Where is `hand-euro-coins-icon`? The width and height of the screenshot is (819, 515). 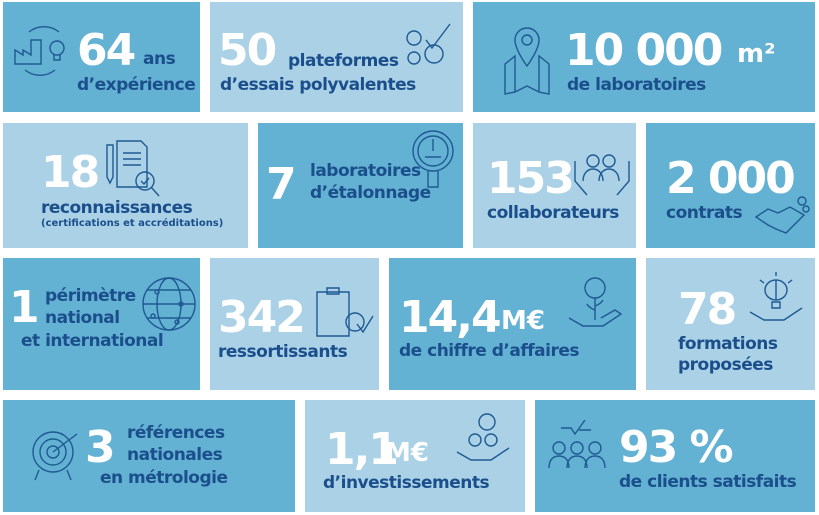 hand-euro-coins-icon is located at coordinates (483, 441).